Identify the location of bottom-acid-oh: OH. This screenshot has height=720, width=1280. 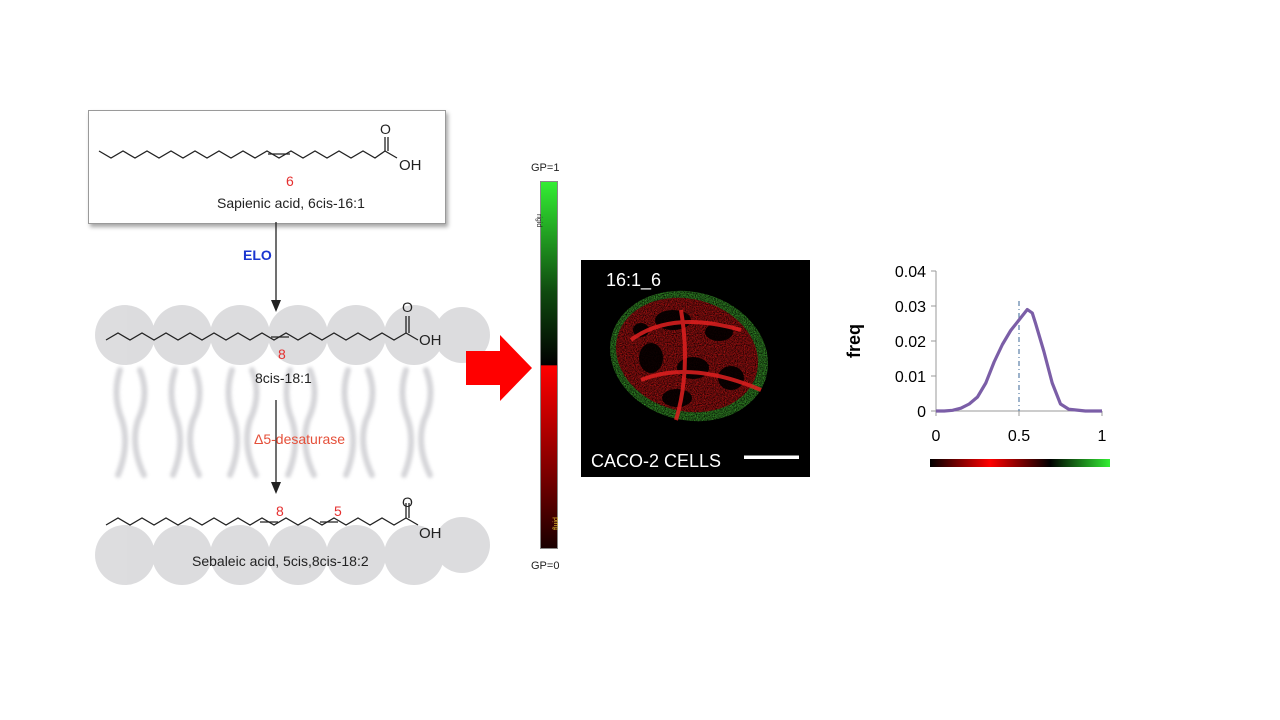
(430, 533).